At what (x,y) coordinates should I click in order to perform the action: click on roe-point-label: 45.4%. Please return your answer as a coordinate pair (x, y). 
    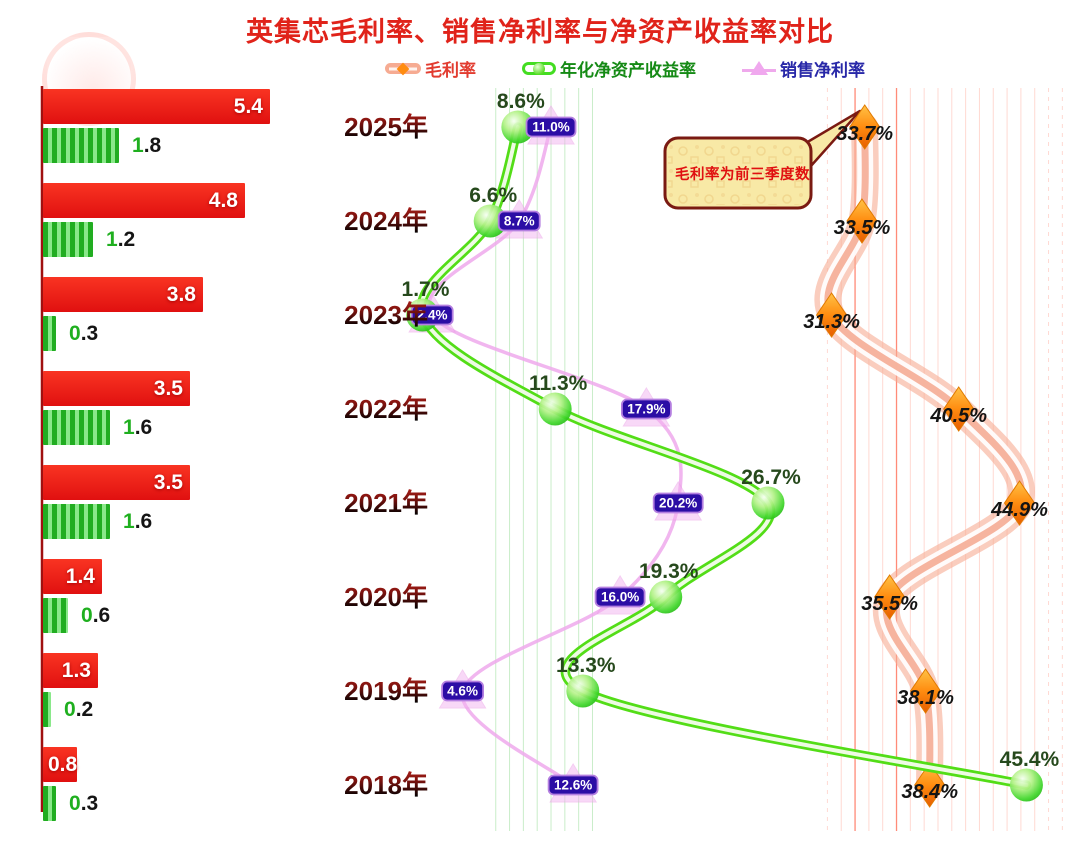
    Looking at the image, I should click on (1030, 759).